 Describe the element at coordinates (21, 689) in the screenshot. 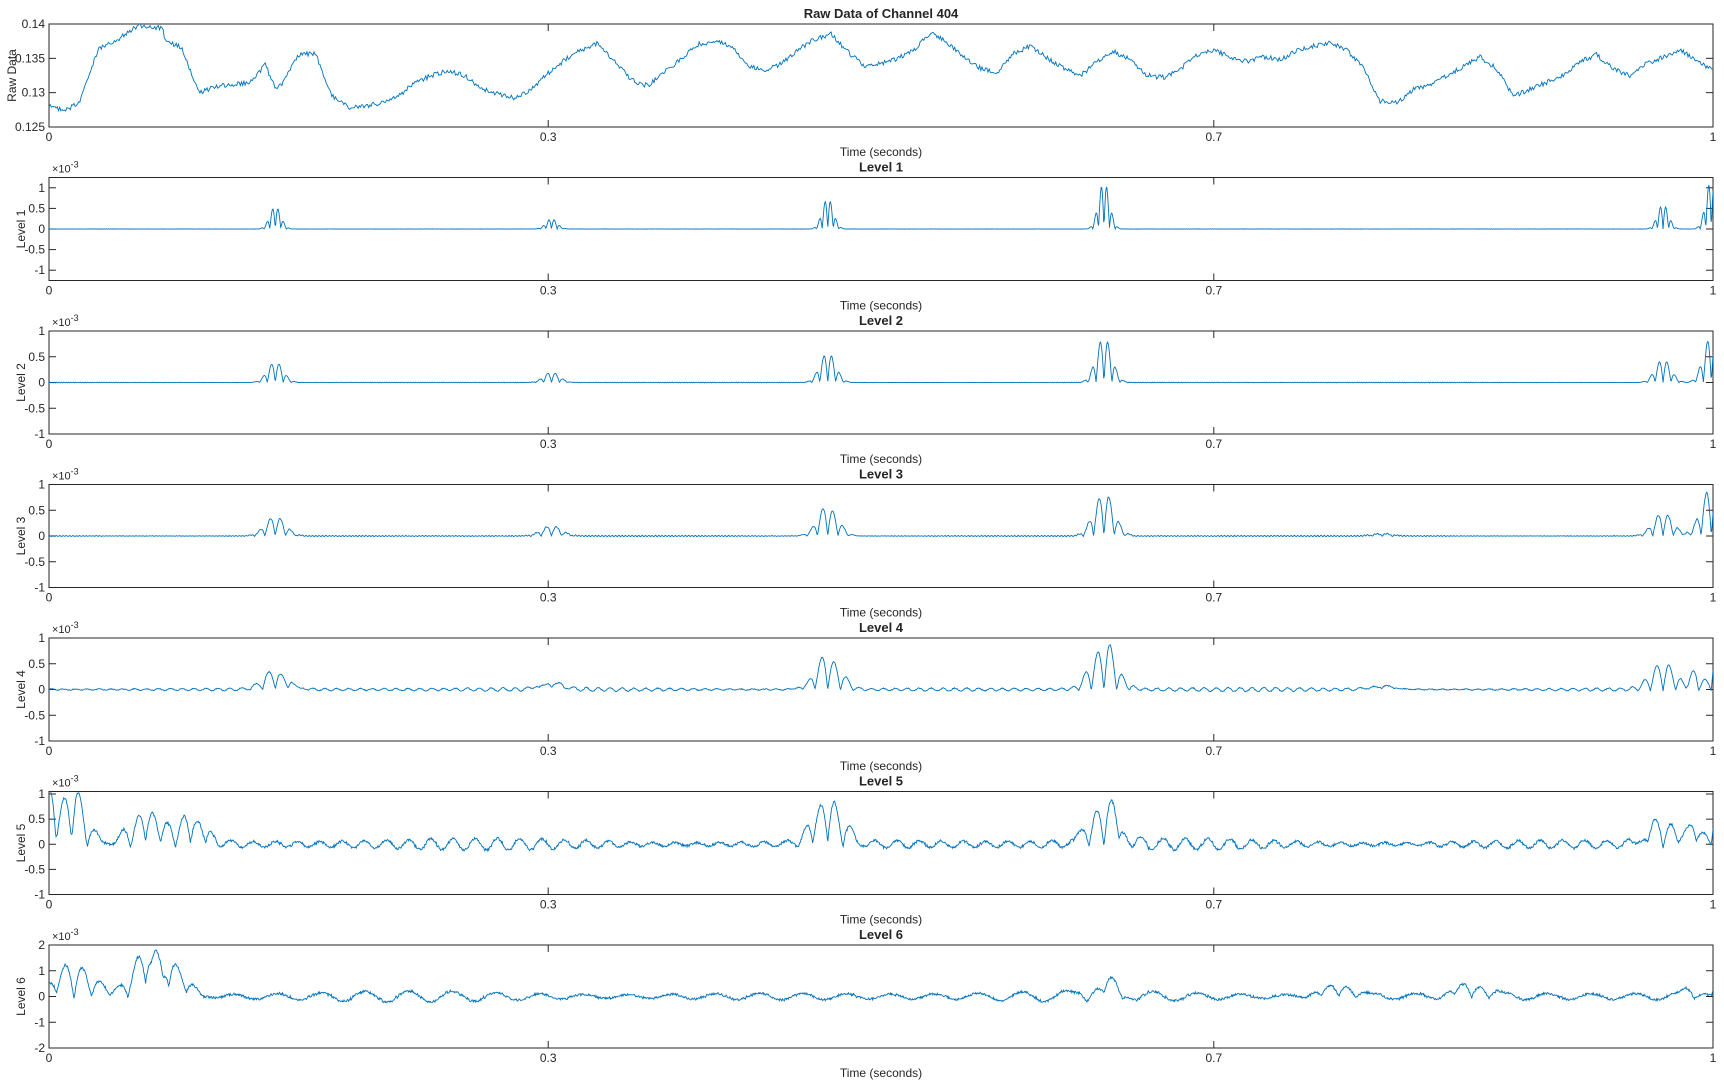

I see `y-axis-label: Level 4` at that location.